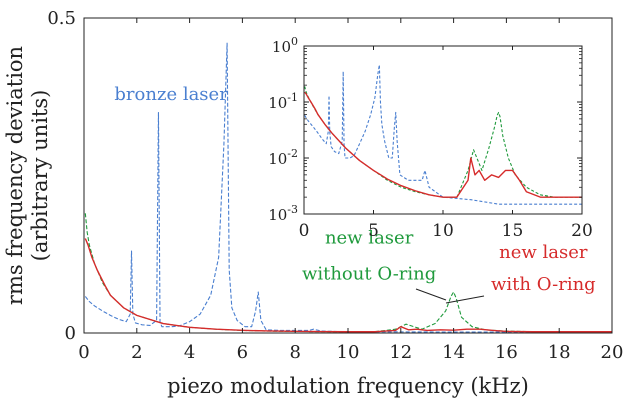 The image size is (627, 402). Describe the element at coordinates (83, 352) in the screenshot. I see `main-x-tick-label: 0` at that location.